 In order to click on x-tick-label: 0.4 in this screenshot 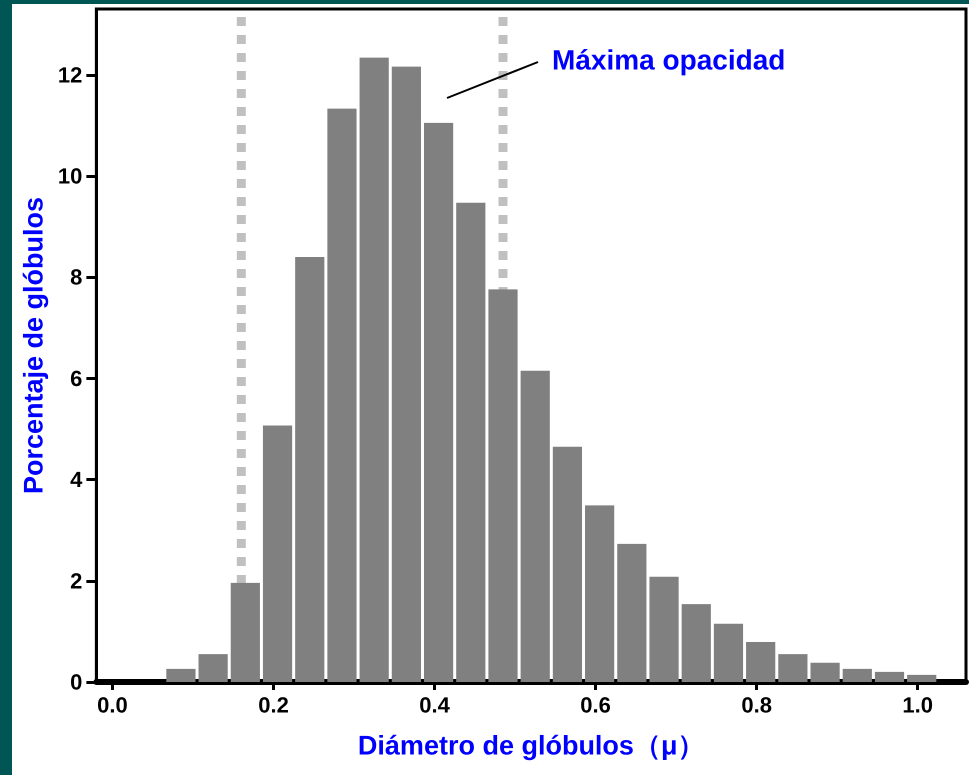, I will do `click(435, 705)`.